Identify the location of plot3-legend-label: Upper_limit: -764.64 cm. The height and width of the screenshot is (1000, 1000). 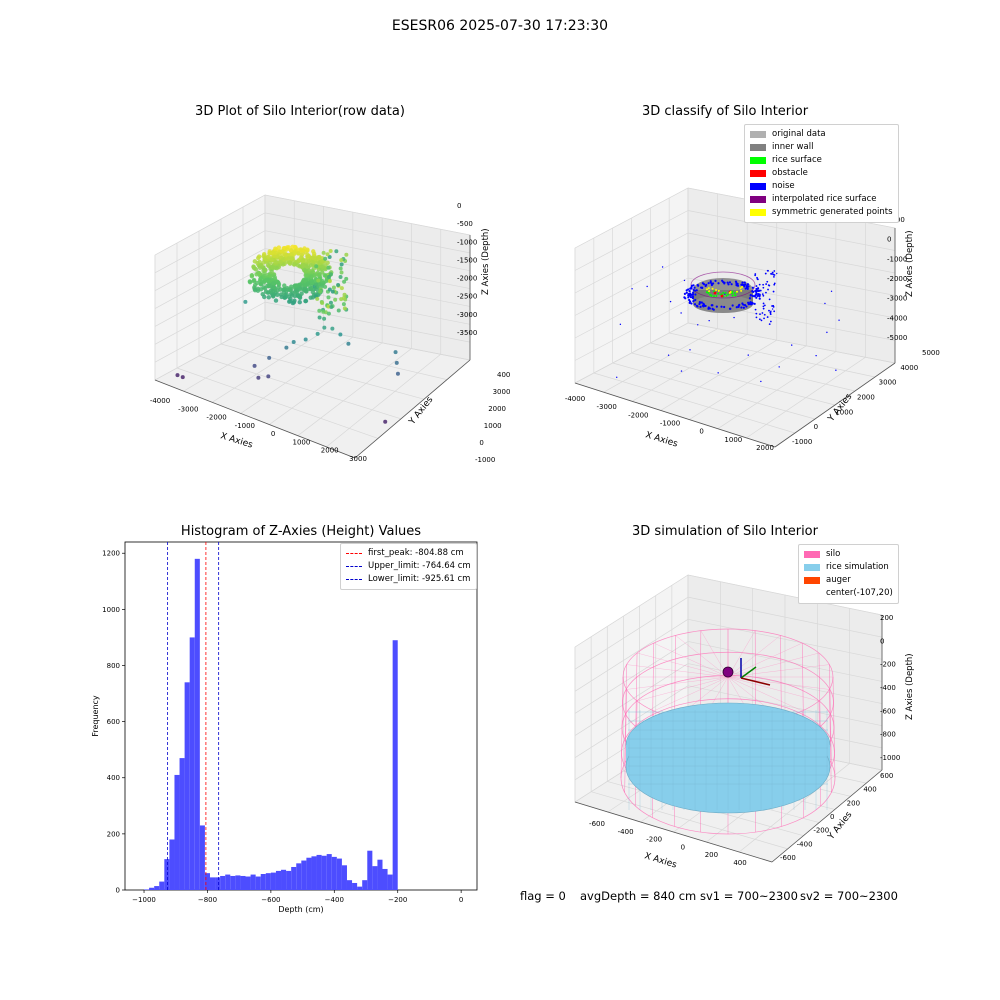
(419, 566).